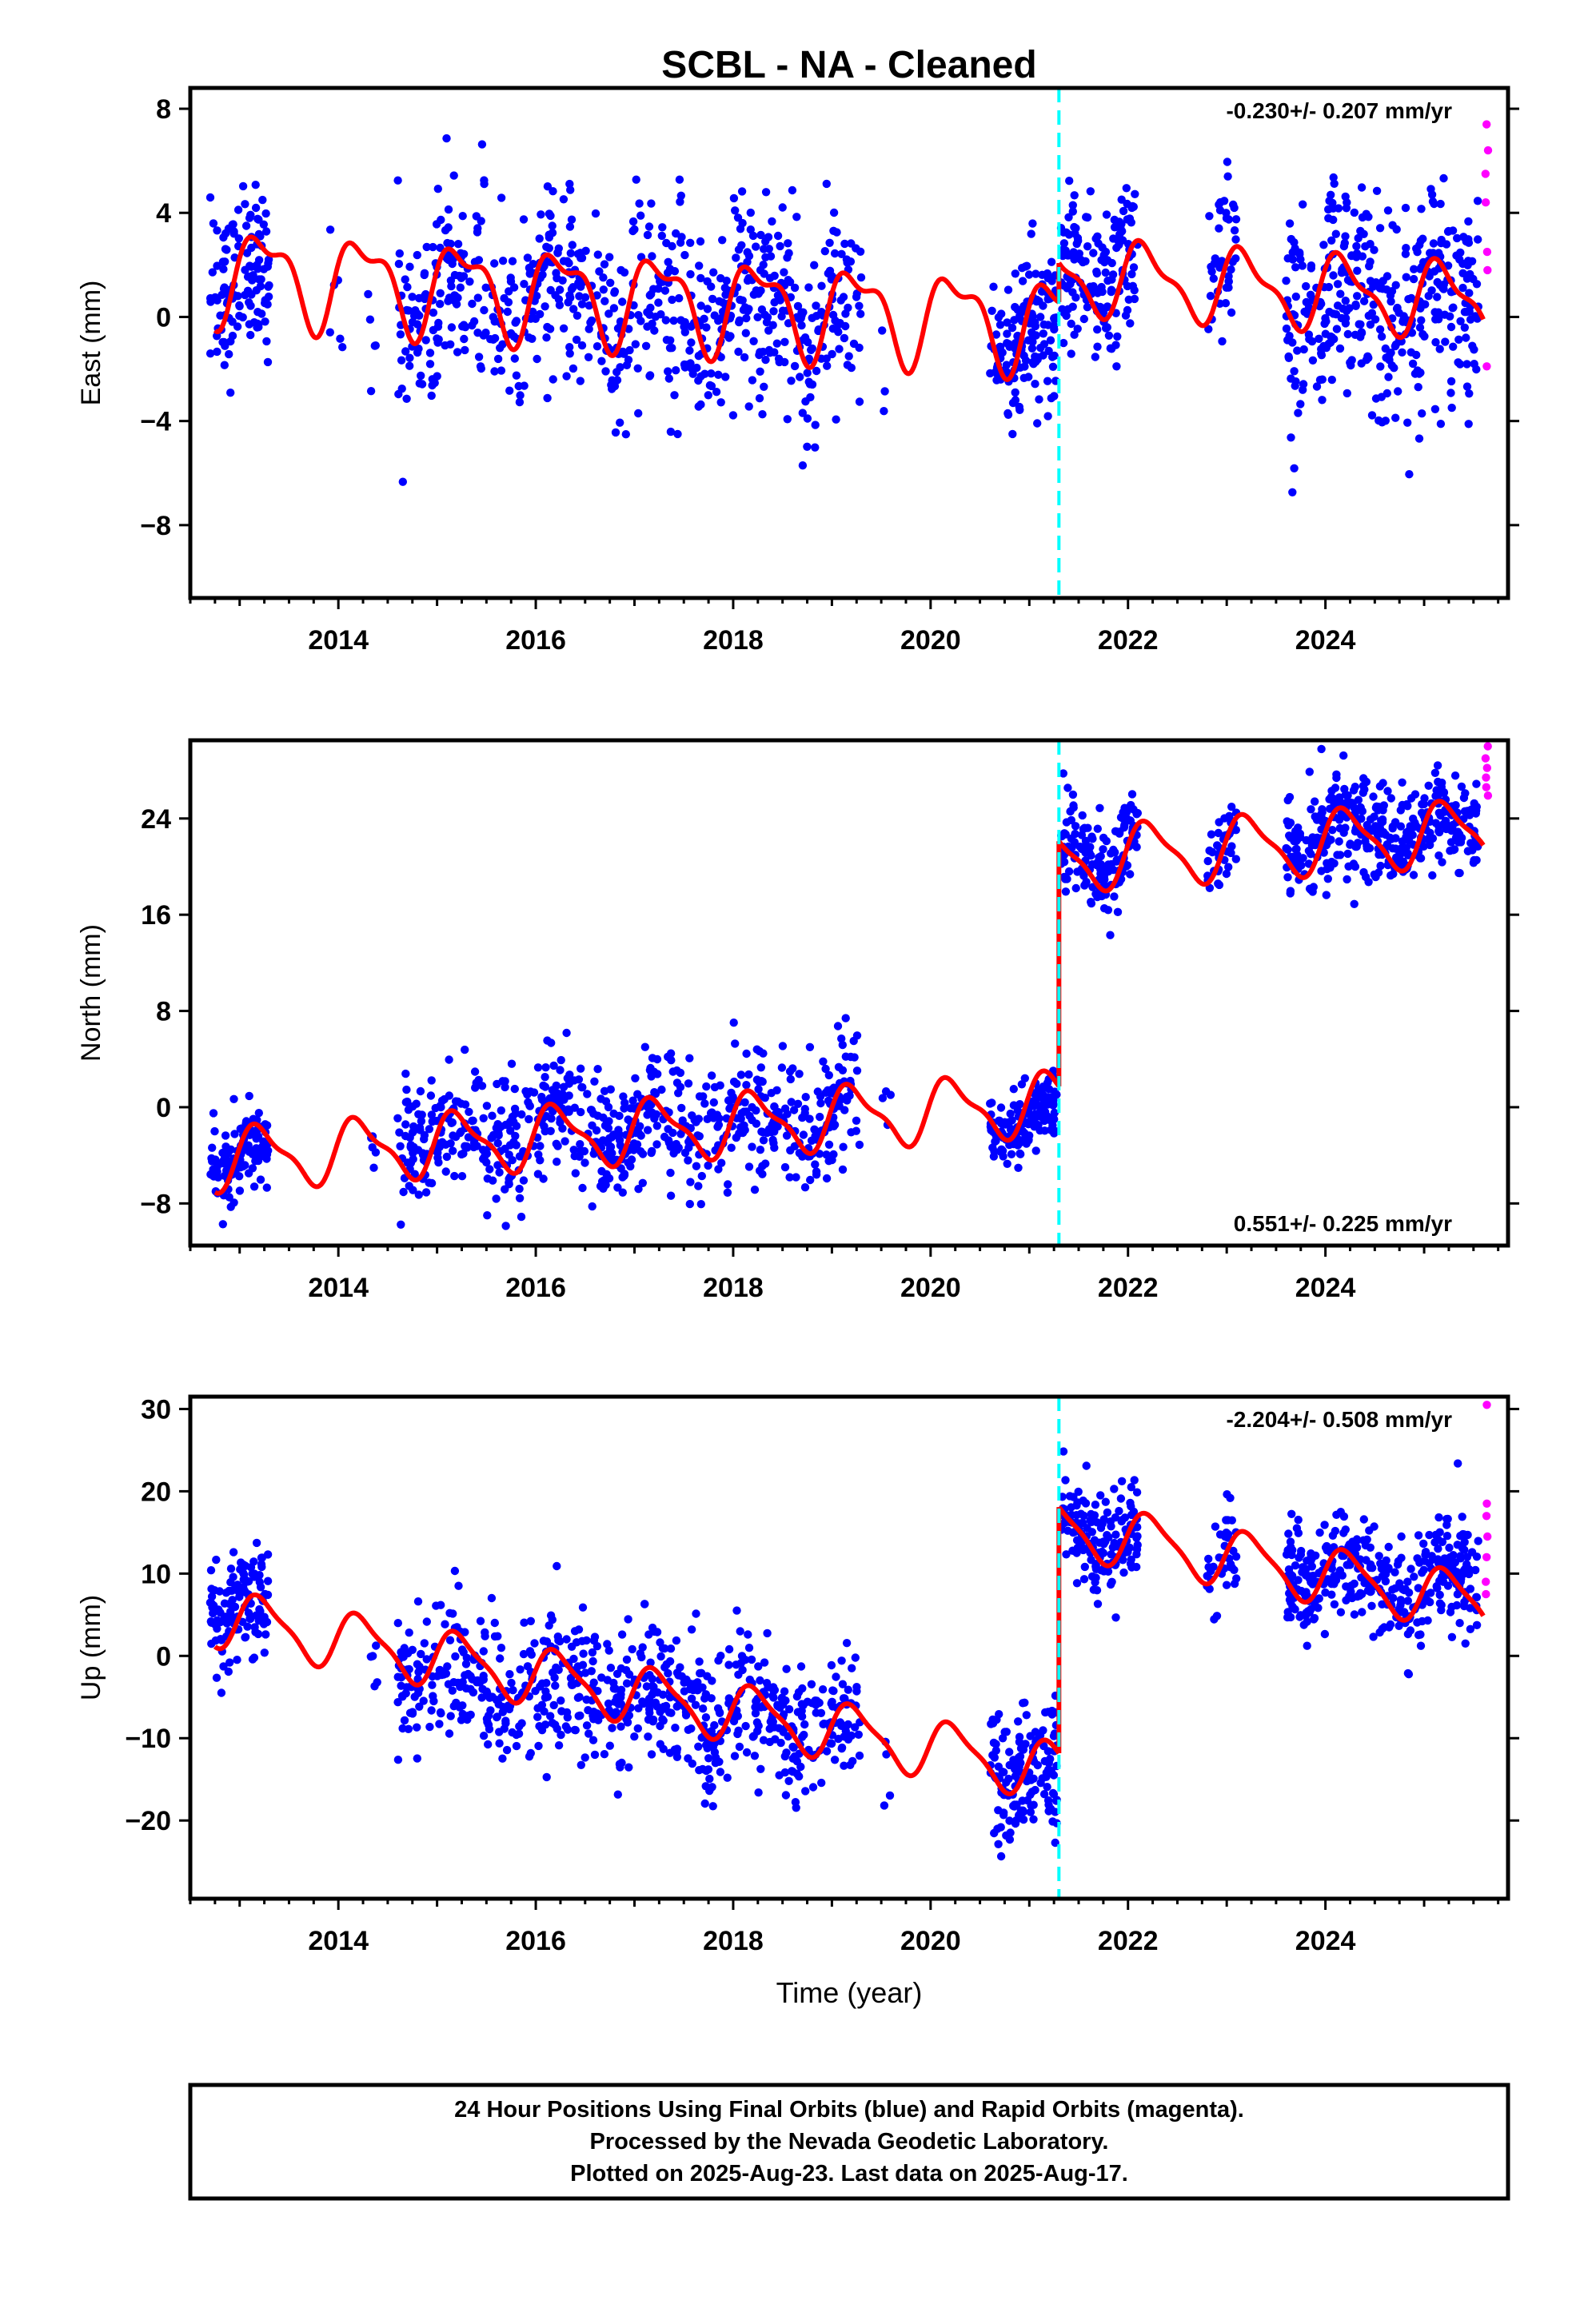 The image size is (1580, 2324). What do you see at coordinates (850, 1993) in the screenshot?
I see `x-axis-label: Time (year)` at bounding box center [850, 1993].